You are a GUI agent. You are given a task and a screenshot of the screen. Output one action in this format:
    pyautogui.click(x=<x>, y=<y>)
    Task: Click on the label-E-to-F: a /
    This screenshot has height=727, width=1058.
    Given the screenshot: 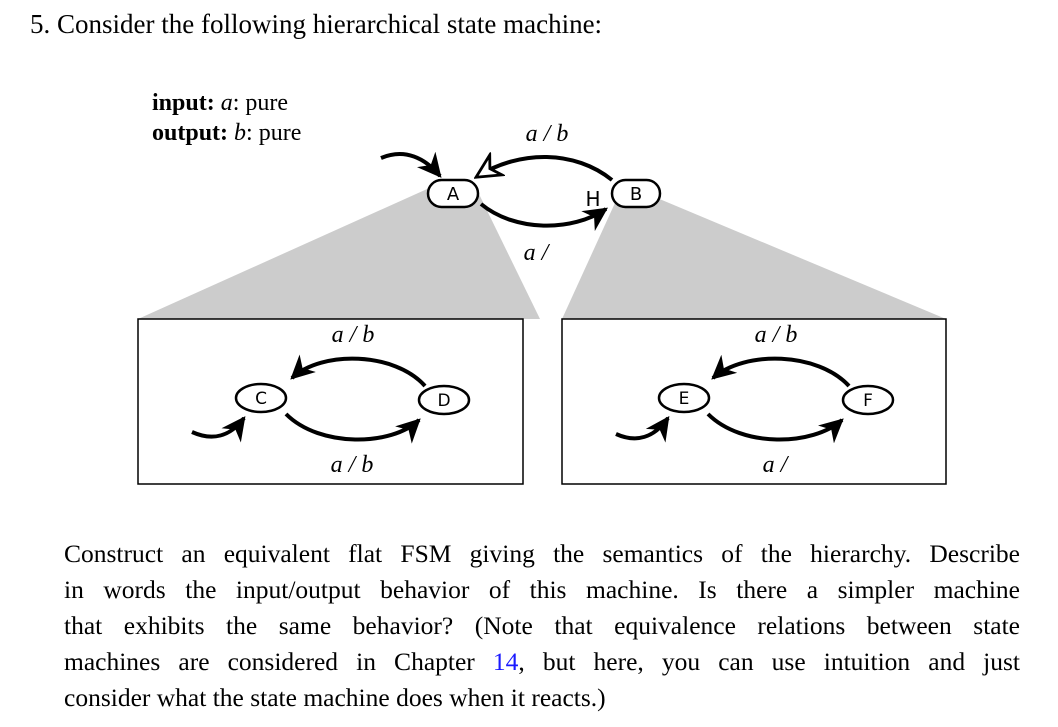 What is the action you would take?
    pyautogui.click(x=776, y=465)
    